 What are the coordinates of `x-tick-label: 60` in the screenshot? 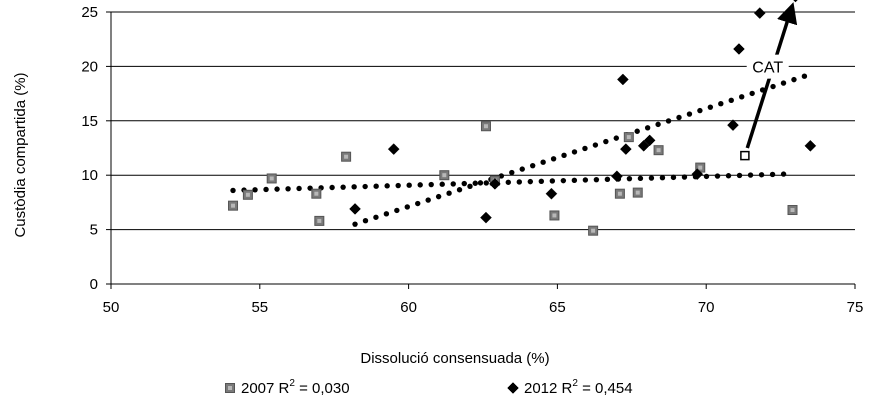 It's located at (408, 307).